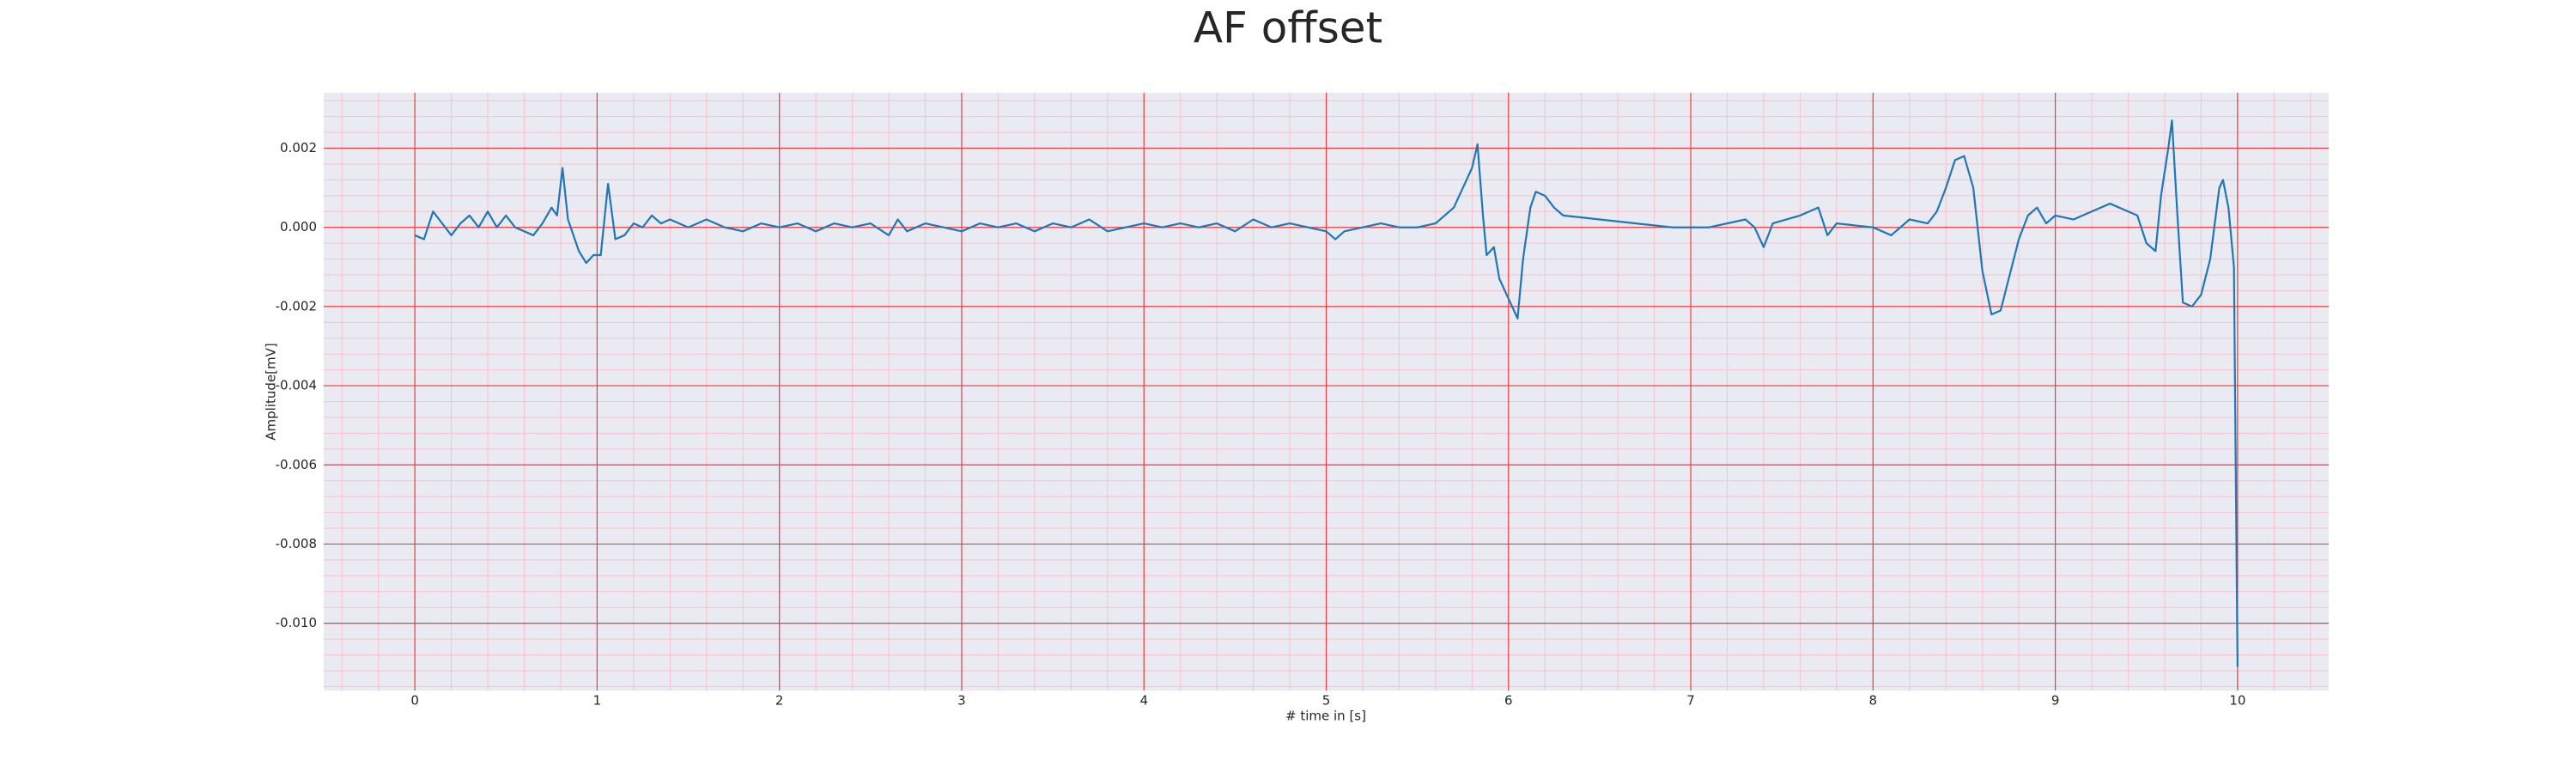 This screenshot has height=773, width=2576. I want to click on x-tick-label: 5, so click(1327, 701).